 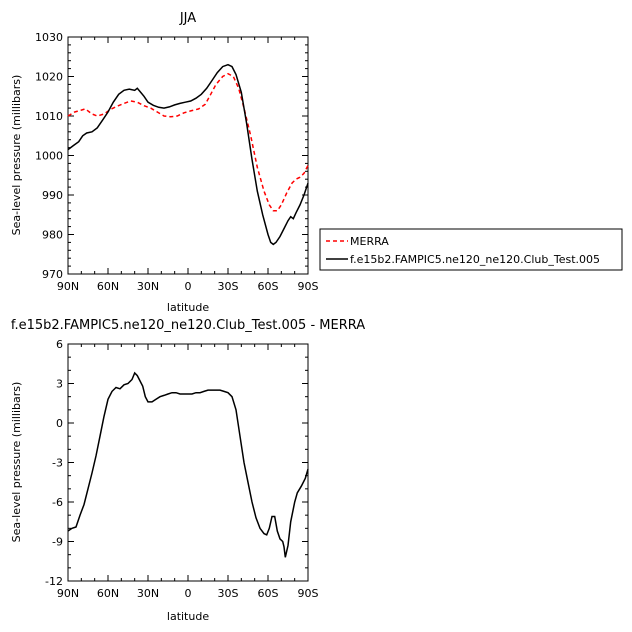 I want to click on bottom-y-tick-label: -9, so click(x=57, y=542).